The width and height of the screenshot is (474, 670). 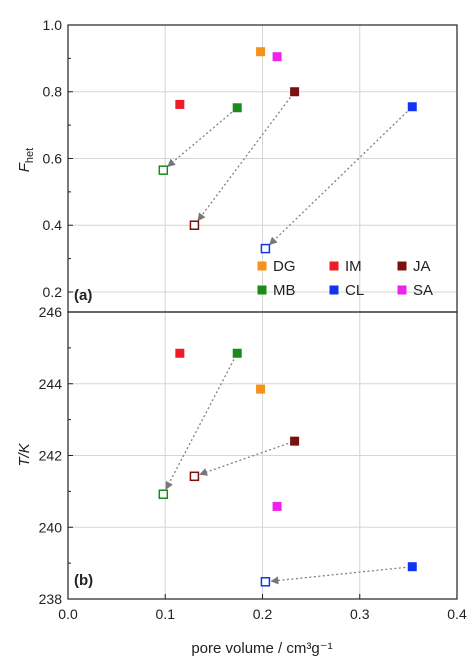 I want to click on legend-label-sa: SA, so click(x=423, y=290).